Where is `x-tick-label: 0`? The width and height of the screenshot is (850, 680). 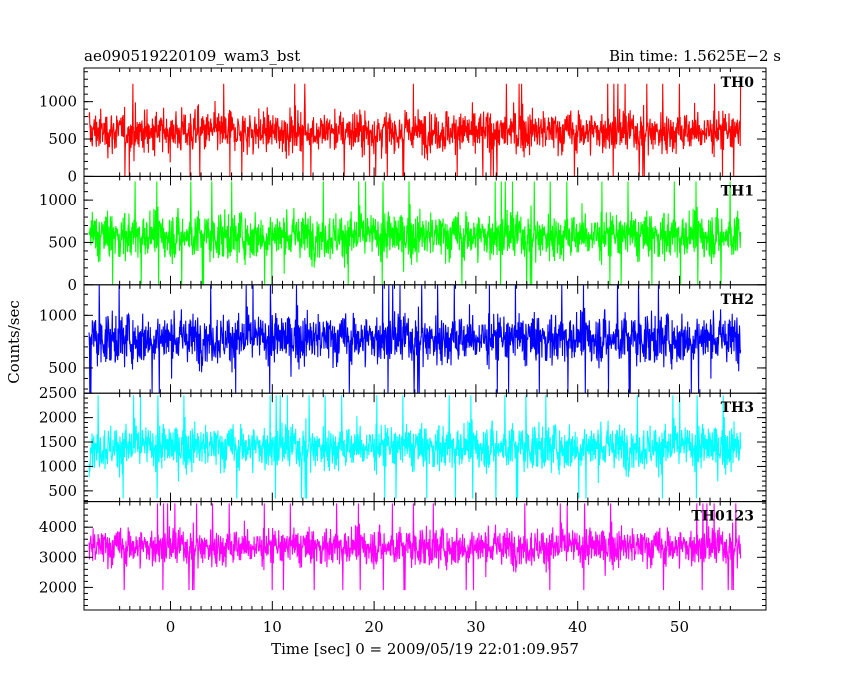
x-tick-label: 0 is located at coordinates (171, 627).